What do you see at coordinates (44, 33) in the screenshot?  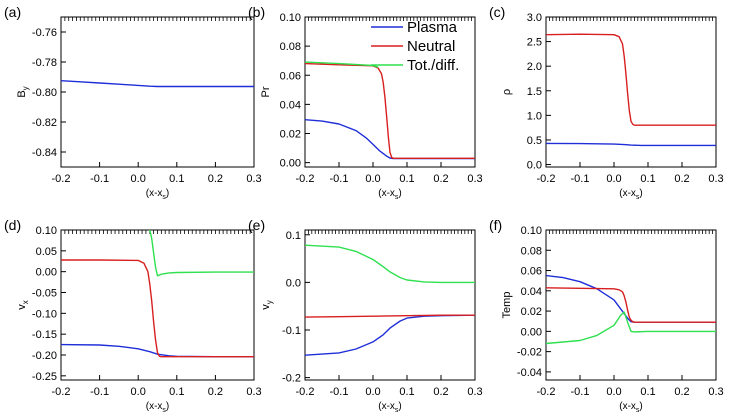 I see `y-tick-label: -0.76` at bounding box center [44, 33].